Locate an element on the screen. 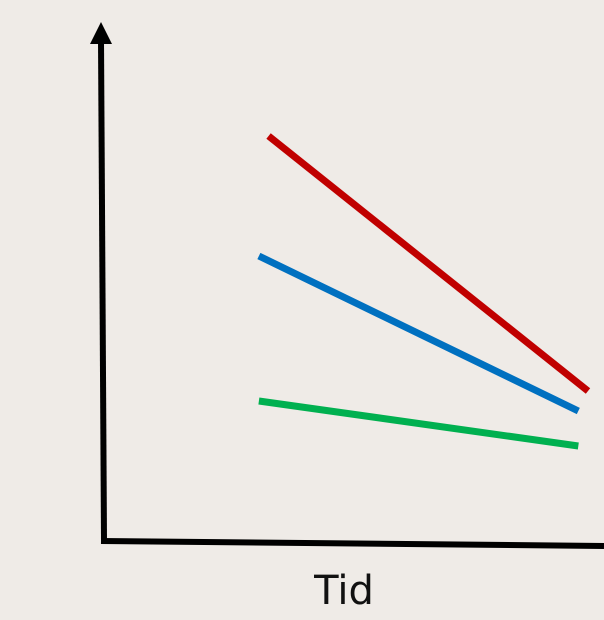 The height and width of the screenshot is (620, 604). y-axis-arrowhead is located at coordinates (101, 33).